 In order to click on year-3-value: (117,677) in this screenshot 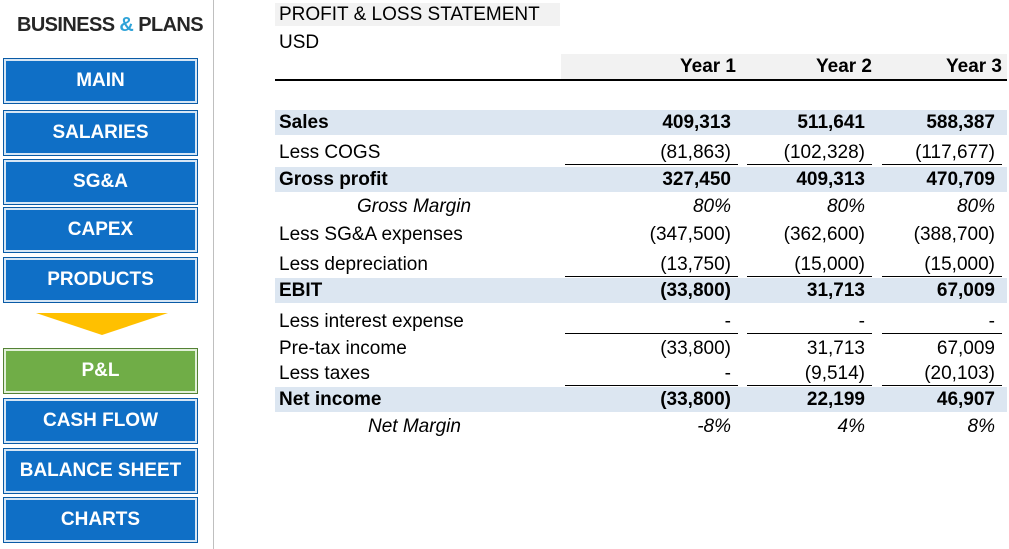, I will do `click(955, 152)`.